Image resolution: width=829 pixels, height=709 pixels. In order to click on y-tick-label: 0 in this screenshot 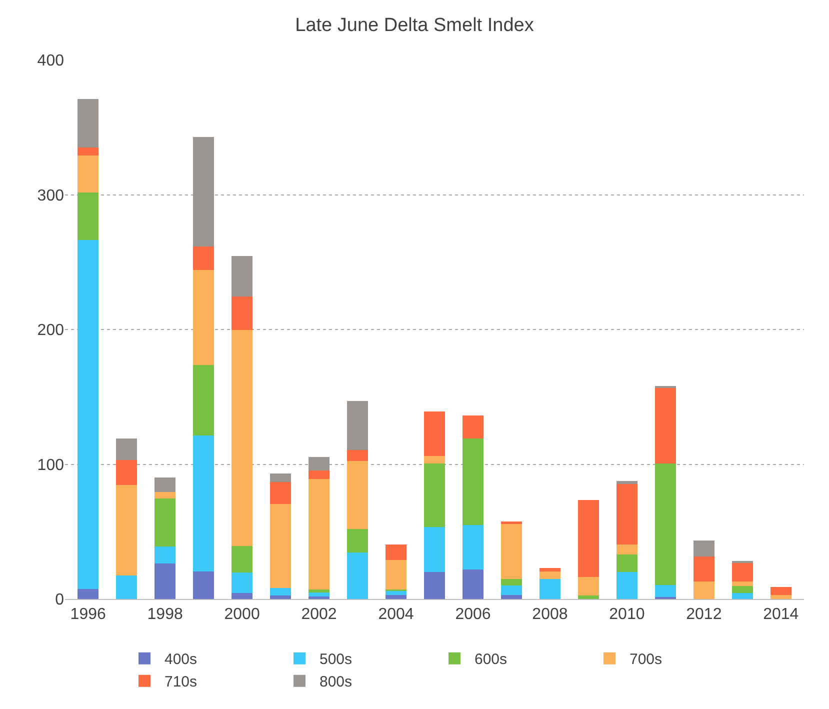, I will do `click(59, 600)`.